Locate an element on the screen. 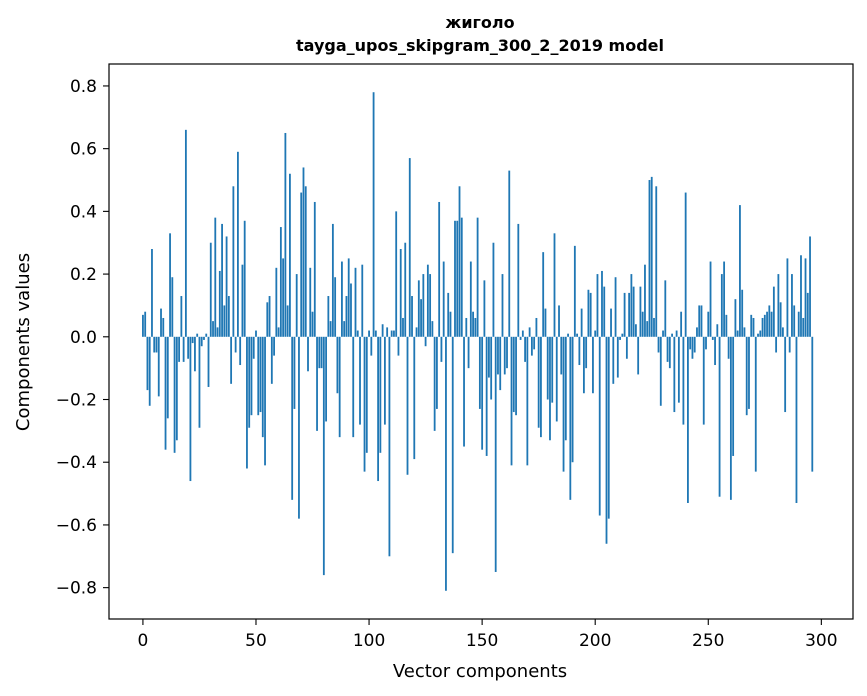  x-tick-label: 0 is located at coordinates (143, 641).